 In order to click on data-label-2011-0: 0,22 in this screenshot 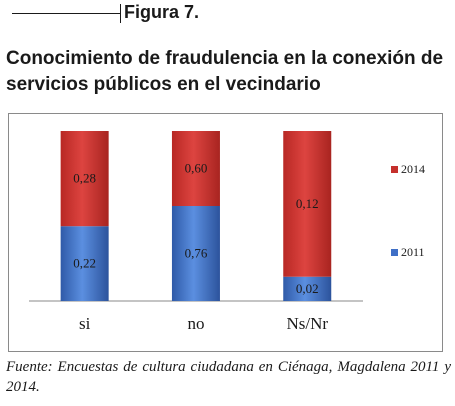, I will do `click(84, 263)`.